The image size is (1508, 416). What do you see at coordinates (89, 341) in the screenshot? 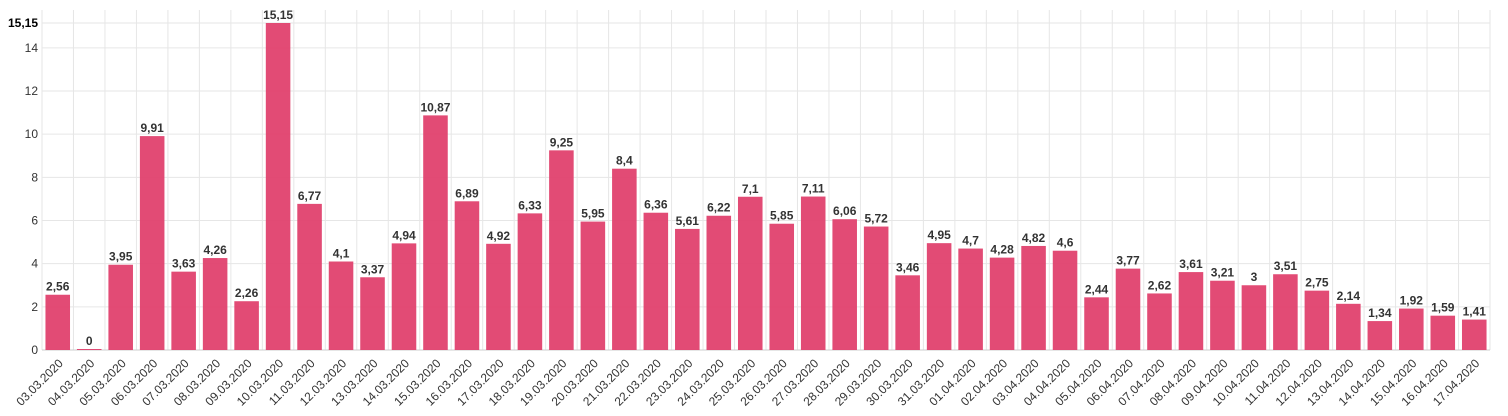
I see `data-label: 0` at bounding box center [89, 341].